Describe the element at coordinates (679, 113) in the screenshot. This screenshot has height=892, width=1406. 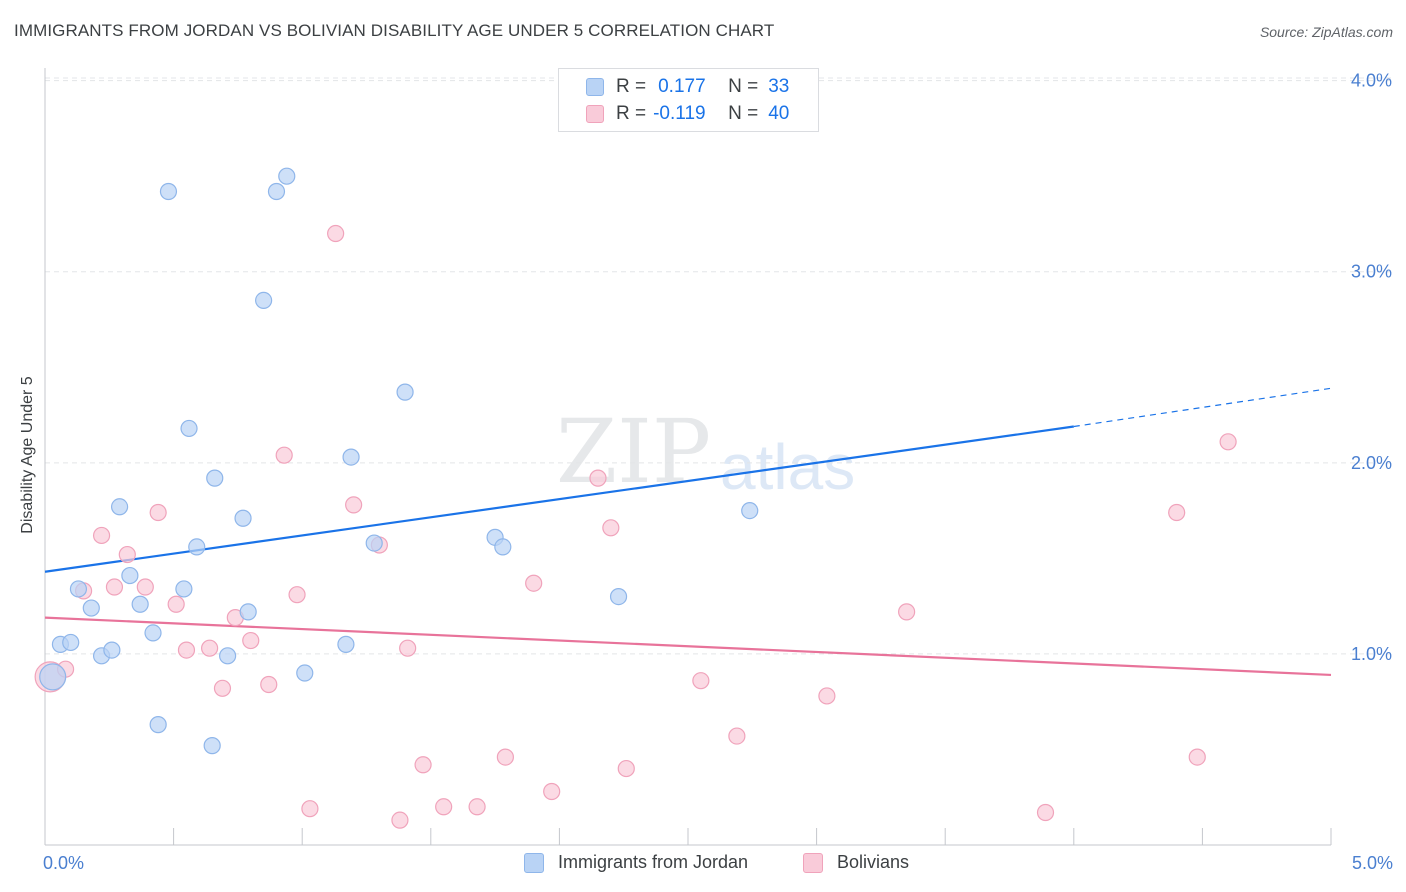
I see `legend-r-value-bolivians: -0.119` at that location.